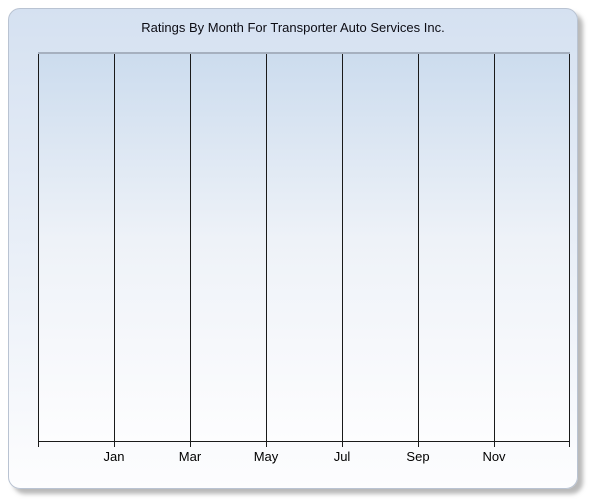 This screenshot has width=600, height=500. I want to click on x-tick-label: Mar, so click(190, 456).